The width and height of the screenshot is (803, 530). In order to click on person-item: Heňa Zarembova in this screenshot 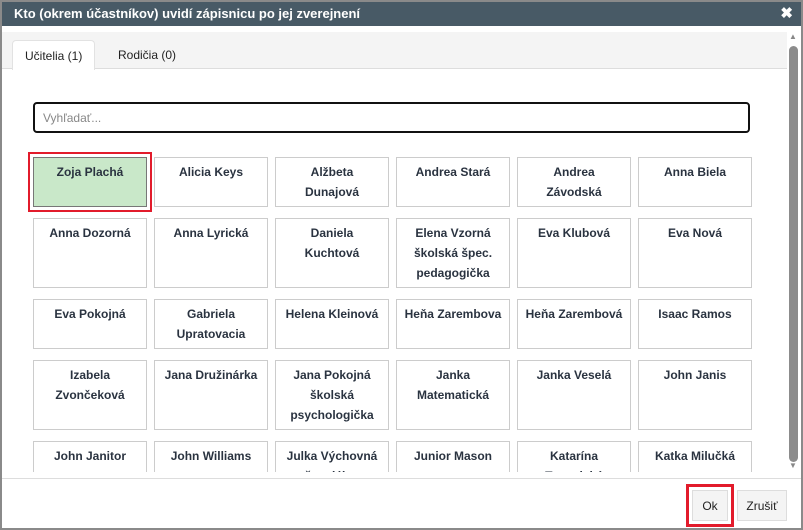, I will do `click(453, 324)`.